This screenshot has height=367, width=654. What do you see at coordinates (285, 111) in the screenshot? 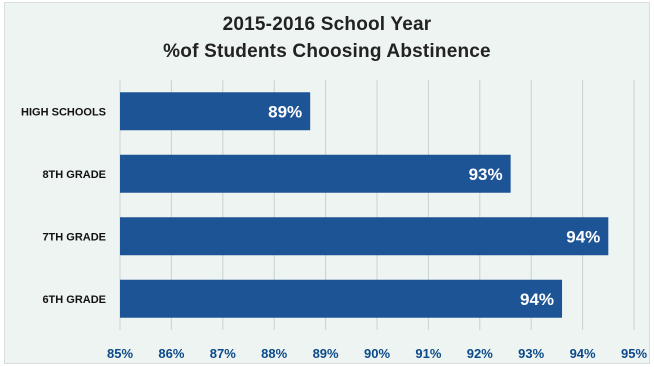
I see `data-label: 89%` at bounding box center [285, 111].